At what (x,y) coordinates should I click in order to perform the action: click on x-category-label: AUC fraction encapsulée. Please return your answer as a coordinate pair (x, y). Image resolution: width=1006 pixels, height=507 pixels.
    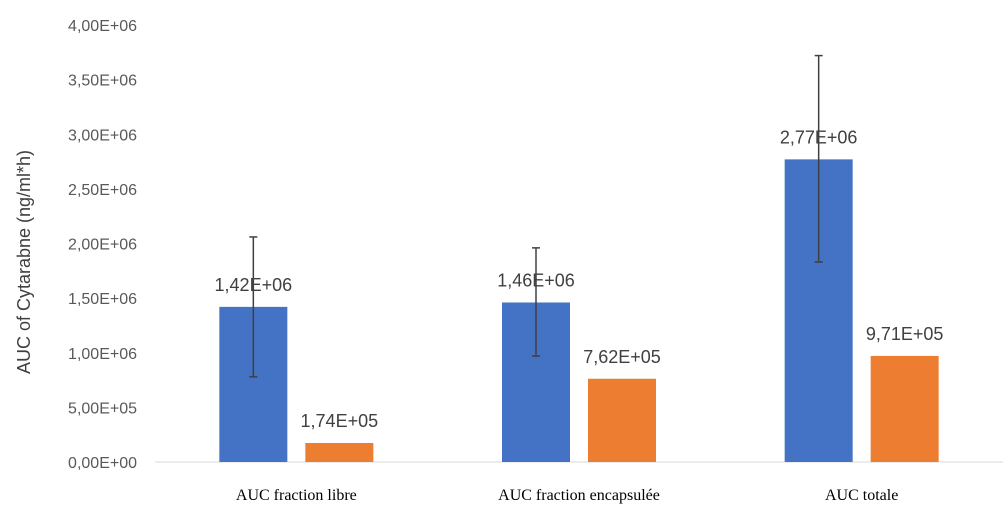
    Looking at the image, I should click on (579, 495).